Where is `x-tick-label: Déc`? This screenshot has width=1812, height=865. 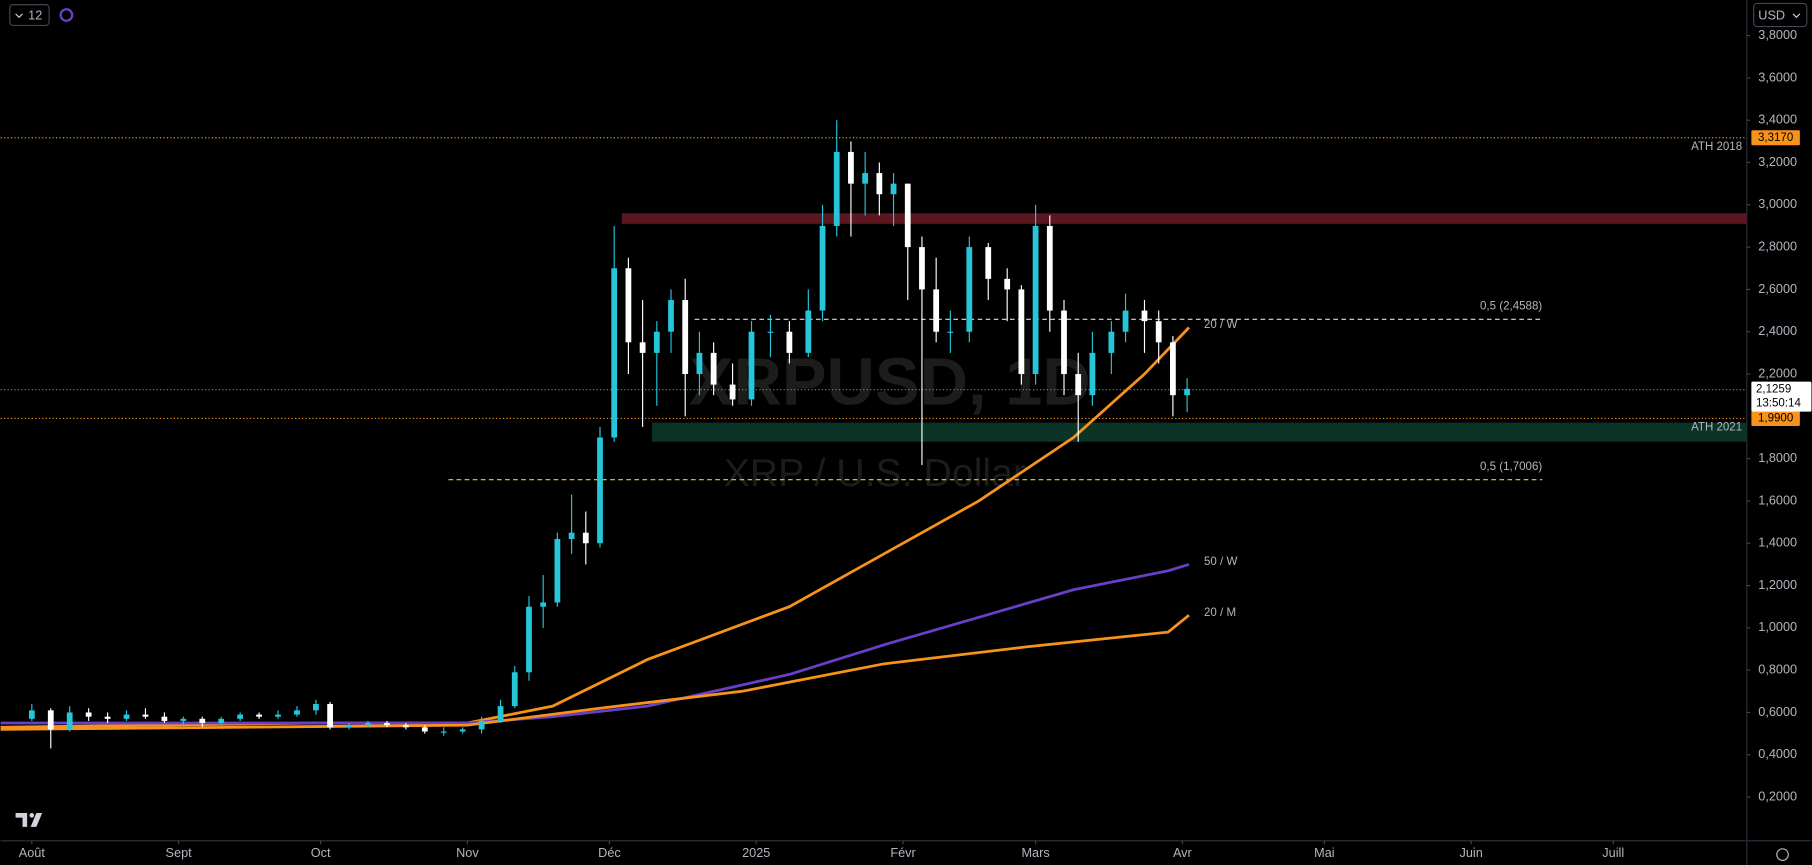
x-tick-label: Déc is located at coordinates (609, 853).